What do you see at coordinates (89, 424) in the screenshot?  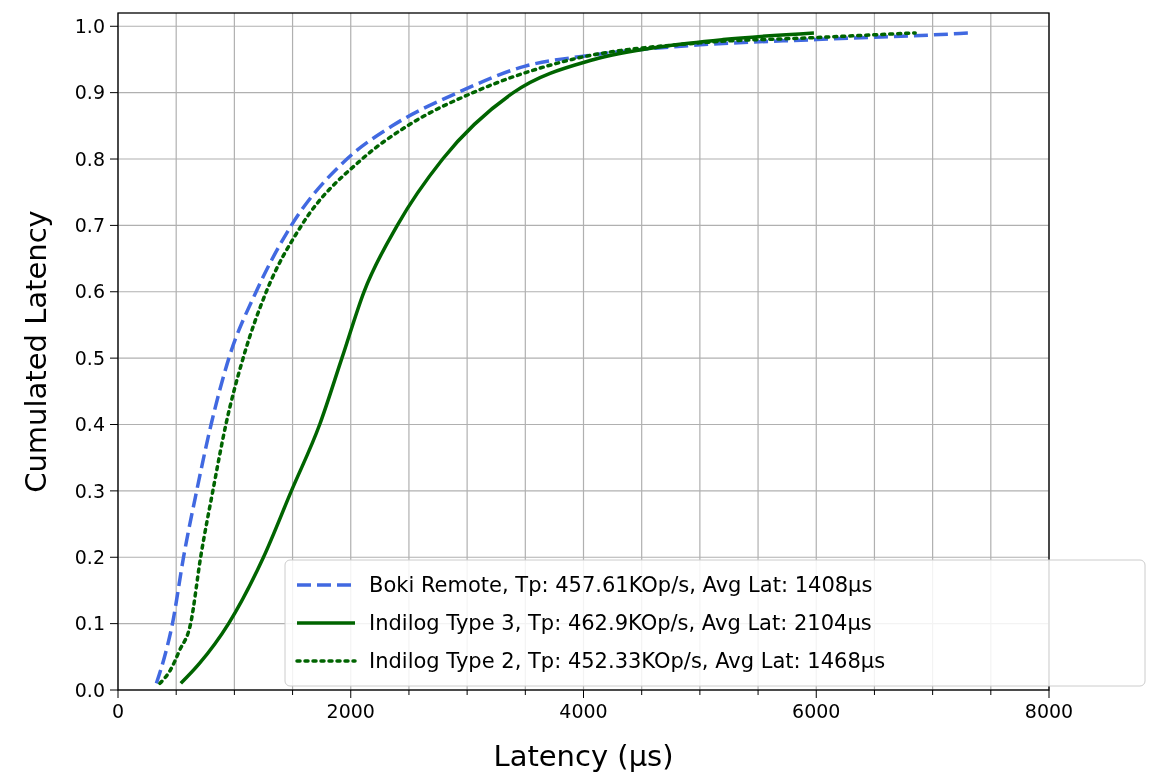 I see `y-tick-label: 0.4` at bounding box center [89, 424].